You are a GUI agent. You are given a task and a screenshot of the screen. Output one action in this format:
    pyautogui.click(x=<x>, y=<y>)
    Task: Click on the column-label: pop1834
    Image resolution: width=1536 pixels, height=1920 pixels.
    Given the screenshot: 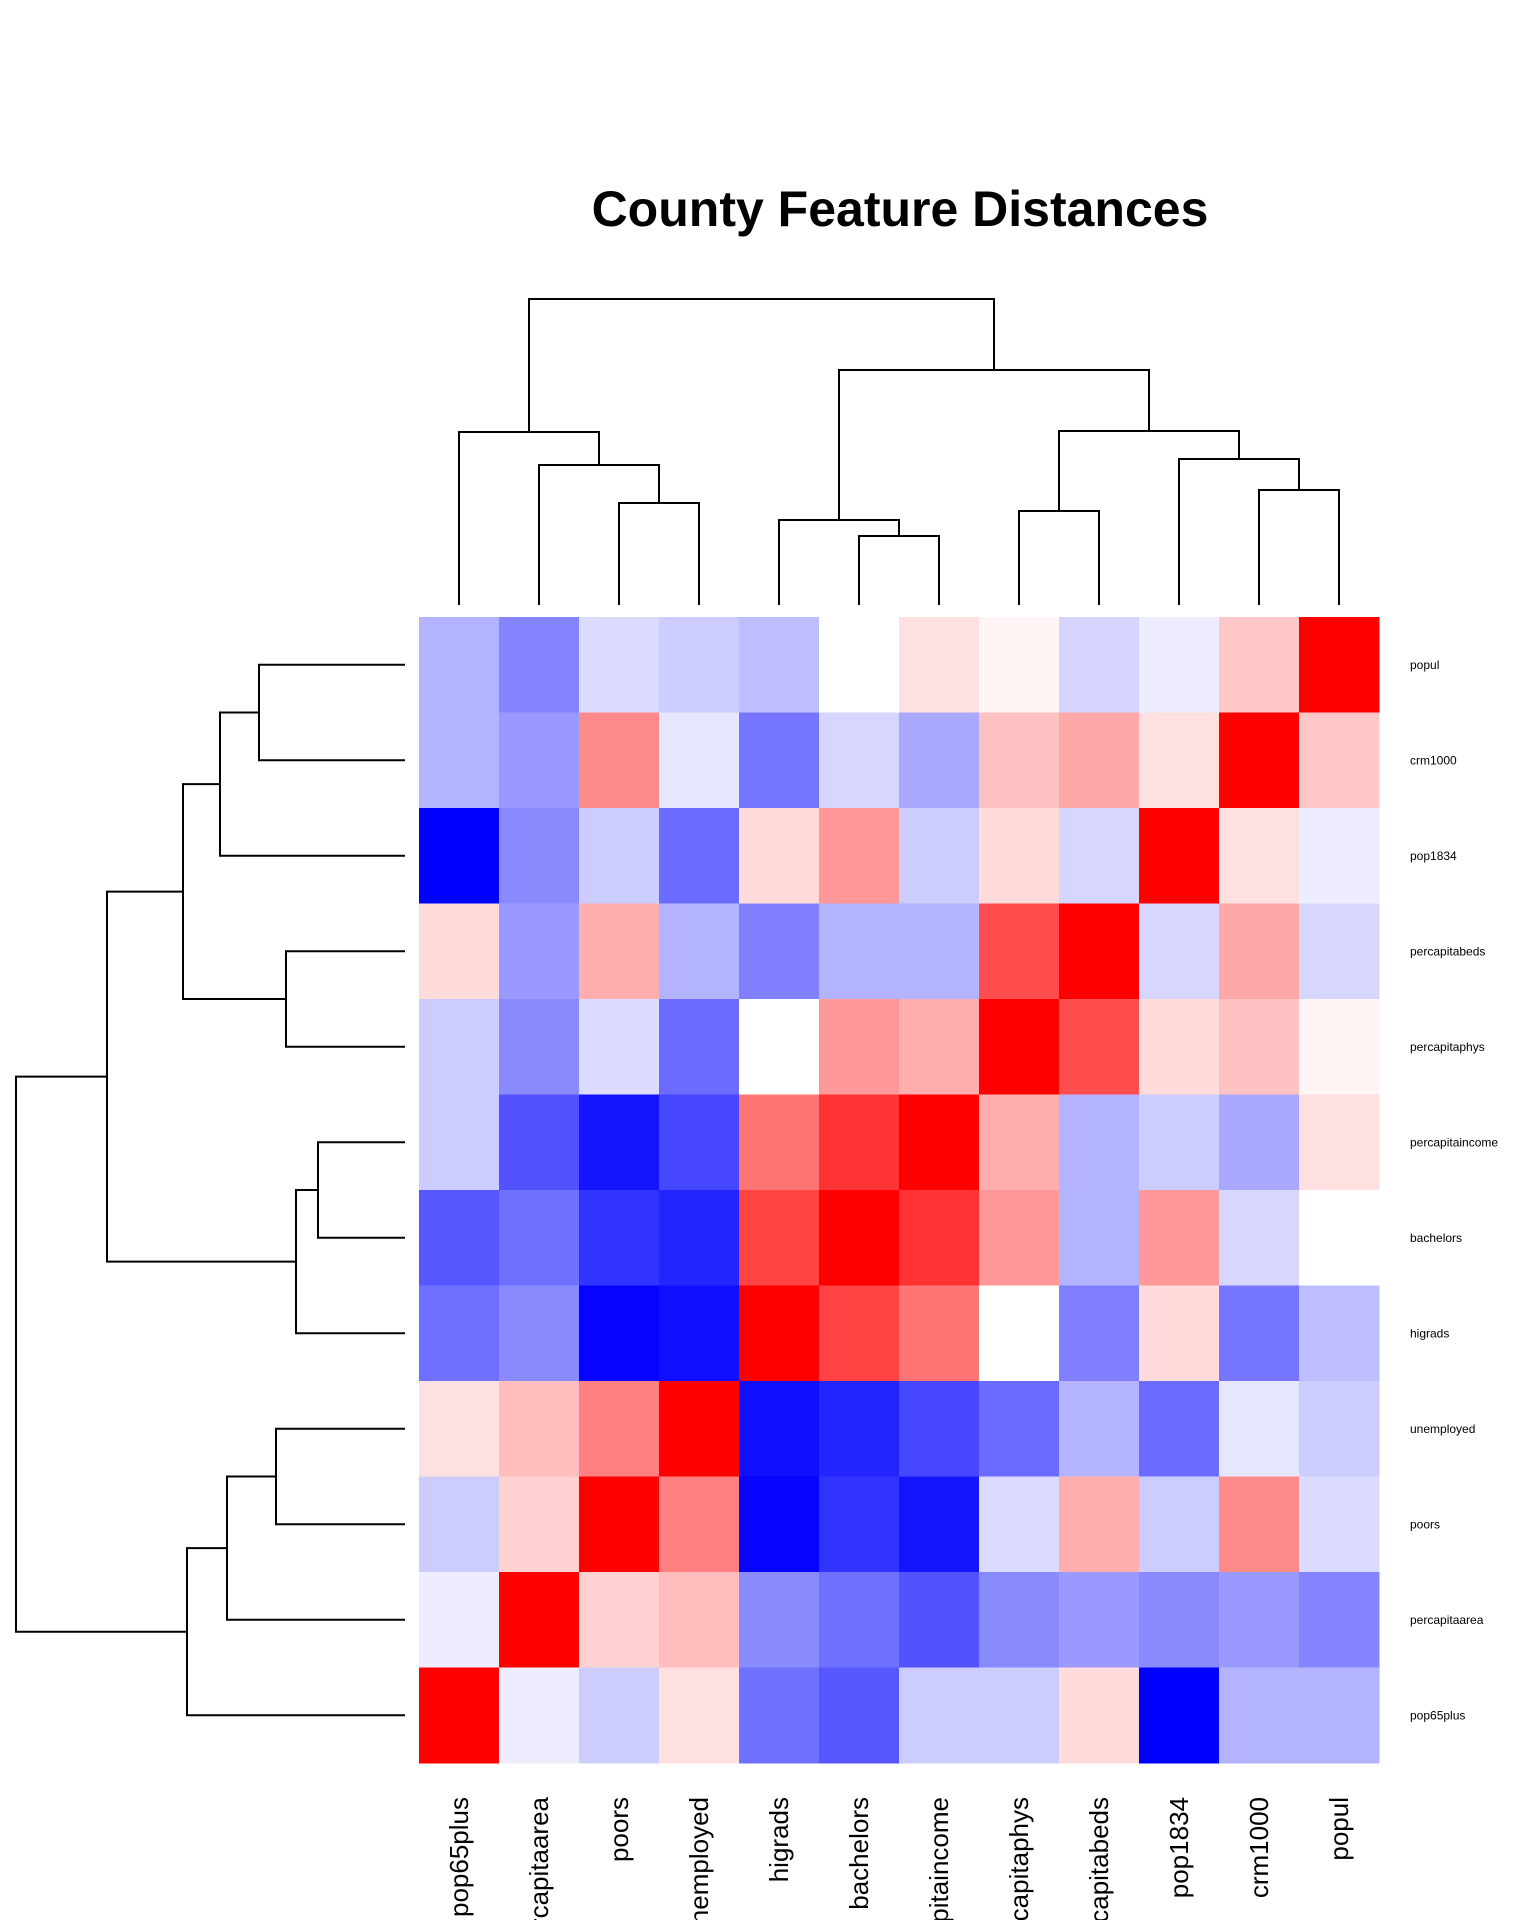 What is the action you would take?
    pyautogui.click(x=1179, y=1847)
    